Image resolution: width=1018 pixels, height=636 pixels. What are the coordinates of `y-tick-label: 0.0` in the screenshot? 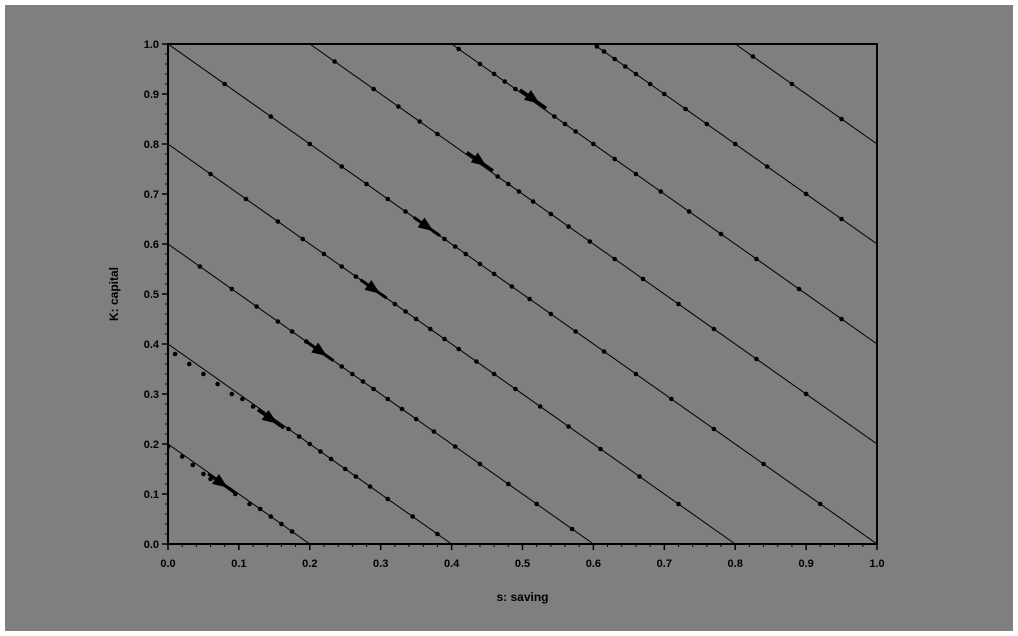 It's located at (151, 545).